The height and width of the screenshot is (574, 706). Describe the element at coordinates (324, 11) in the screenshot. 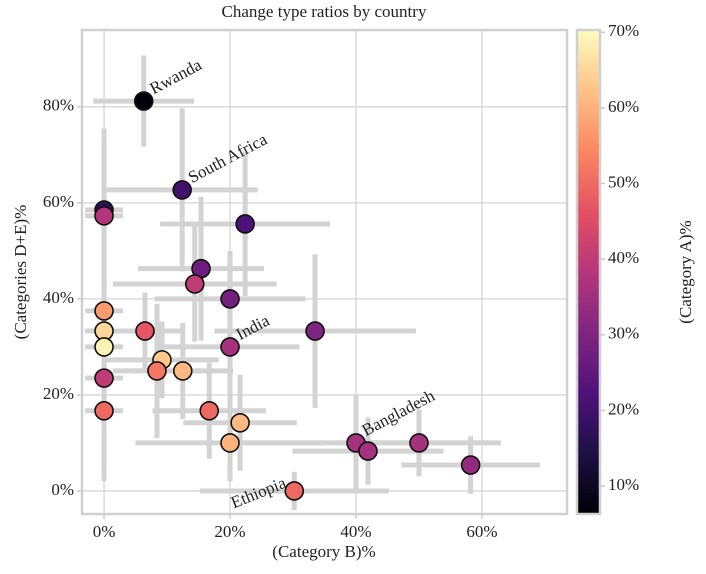

I see `chart-title: Change type ratios by country` at that location.